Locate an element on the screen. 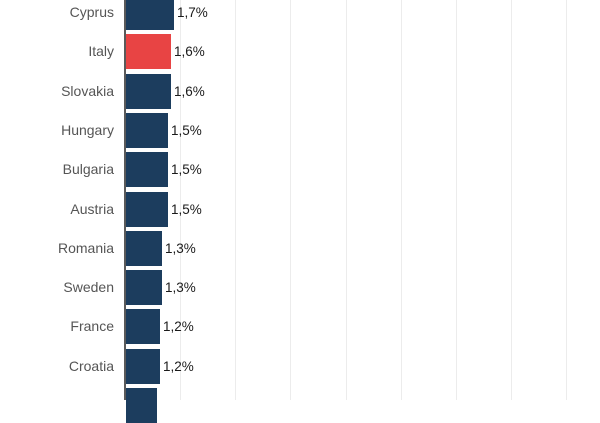 This screenshot has height=423, width=600. bar-row: Slovakia 1,6% is located at coordinates (300, 91).